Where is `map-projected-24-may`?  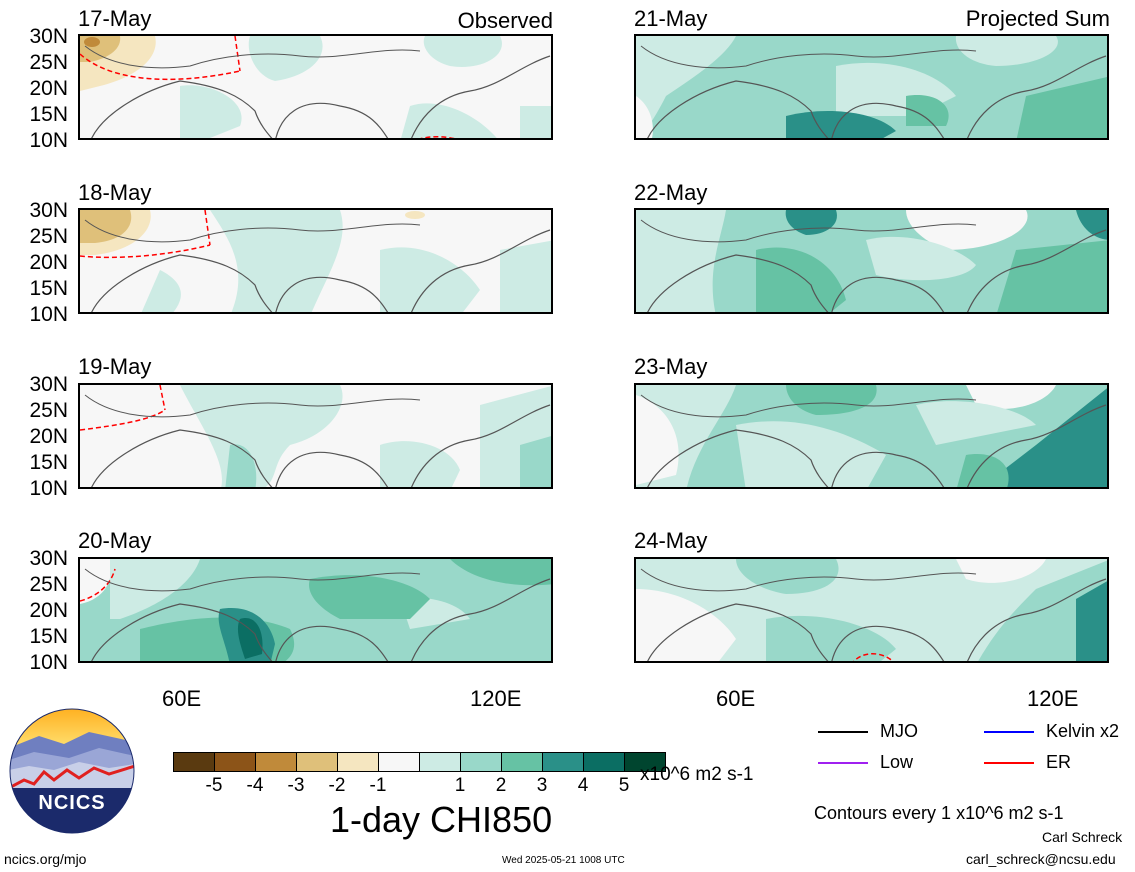 map-projected-24-may is located at coordinates (871, 610).